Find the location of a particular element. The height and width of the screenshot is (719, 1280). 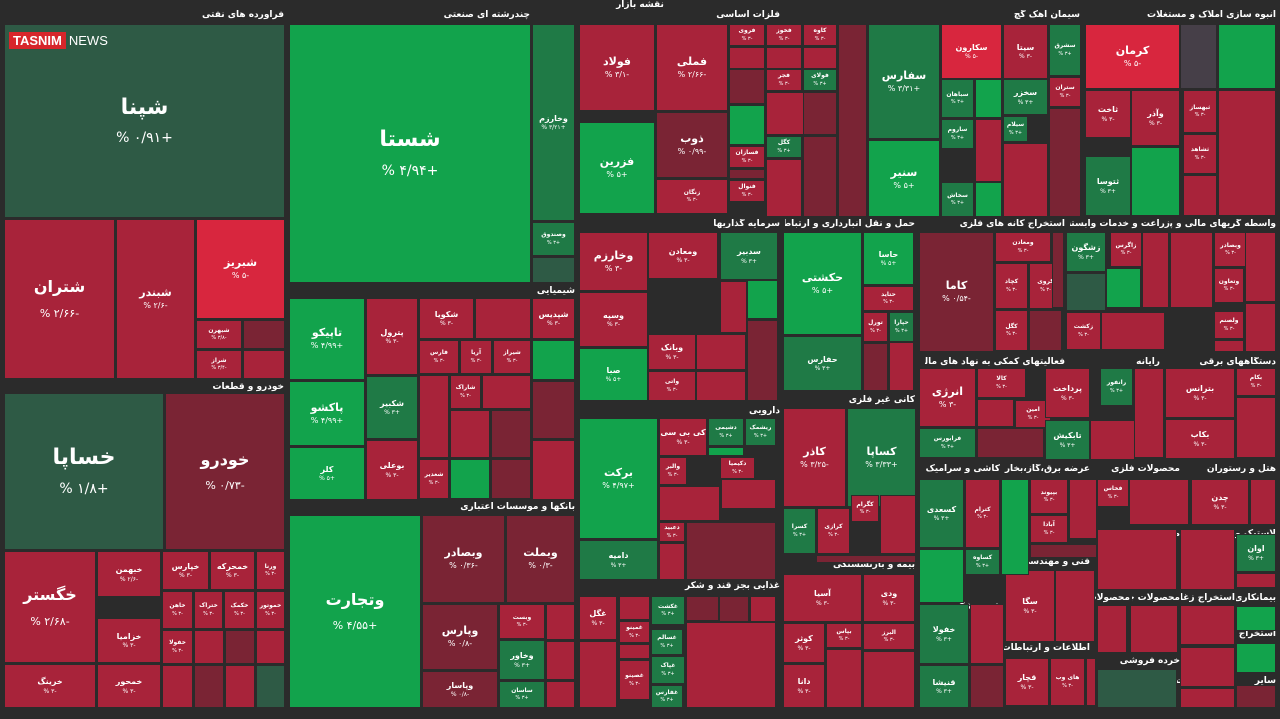

ticker-cell: خزامیا -۳ % is located at coordinates (129, 640).